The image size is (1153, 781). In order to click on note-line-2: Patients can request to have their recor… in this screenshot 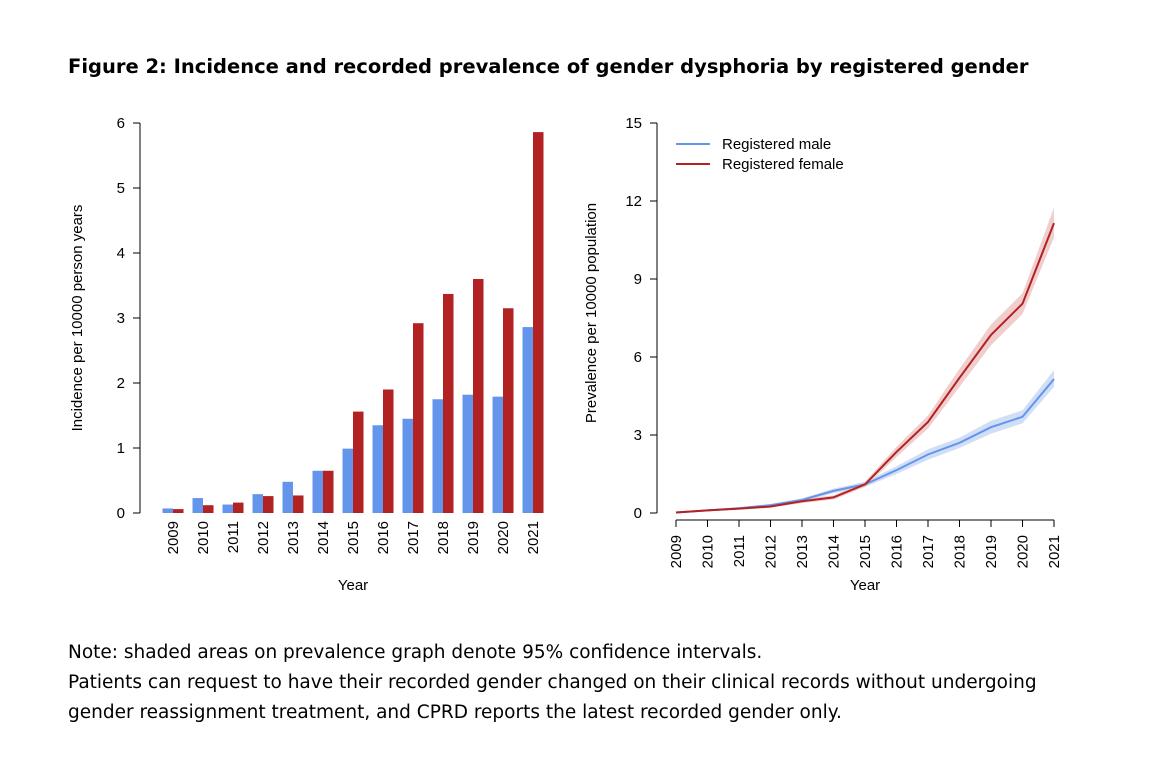, I will do `click(552, 682)`.